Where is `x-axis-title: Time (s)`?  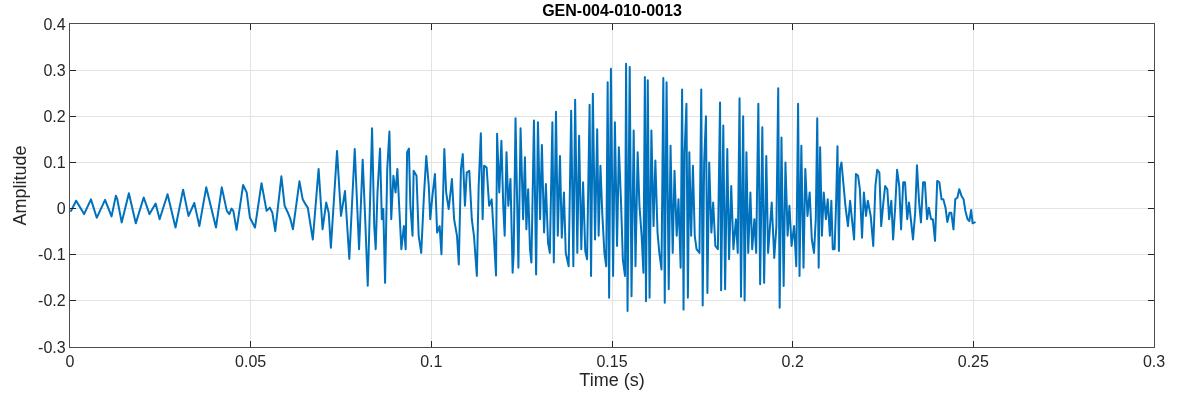 x-axis-title: Time (s) is located at coordinates (612, 380).